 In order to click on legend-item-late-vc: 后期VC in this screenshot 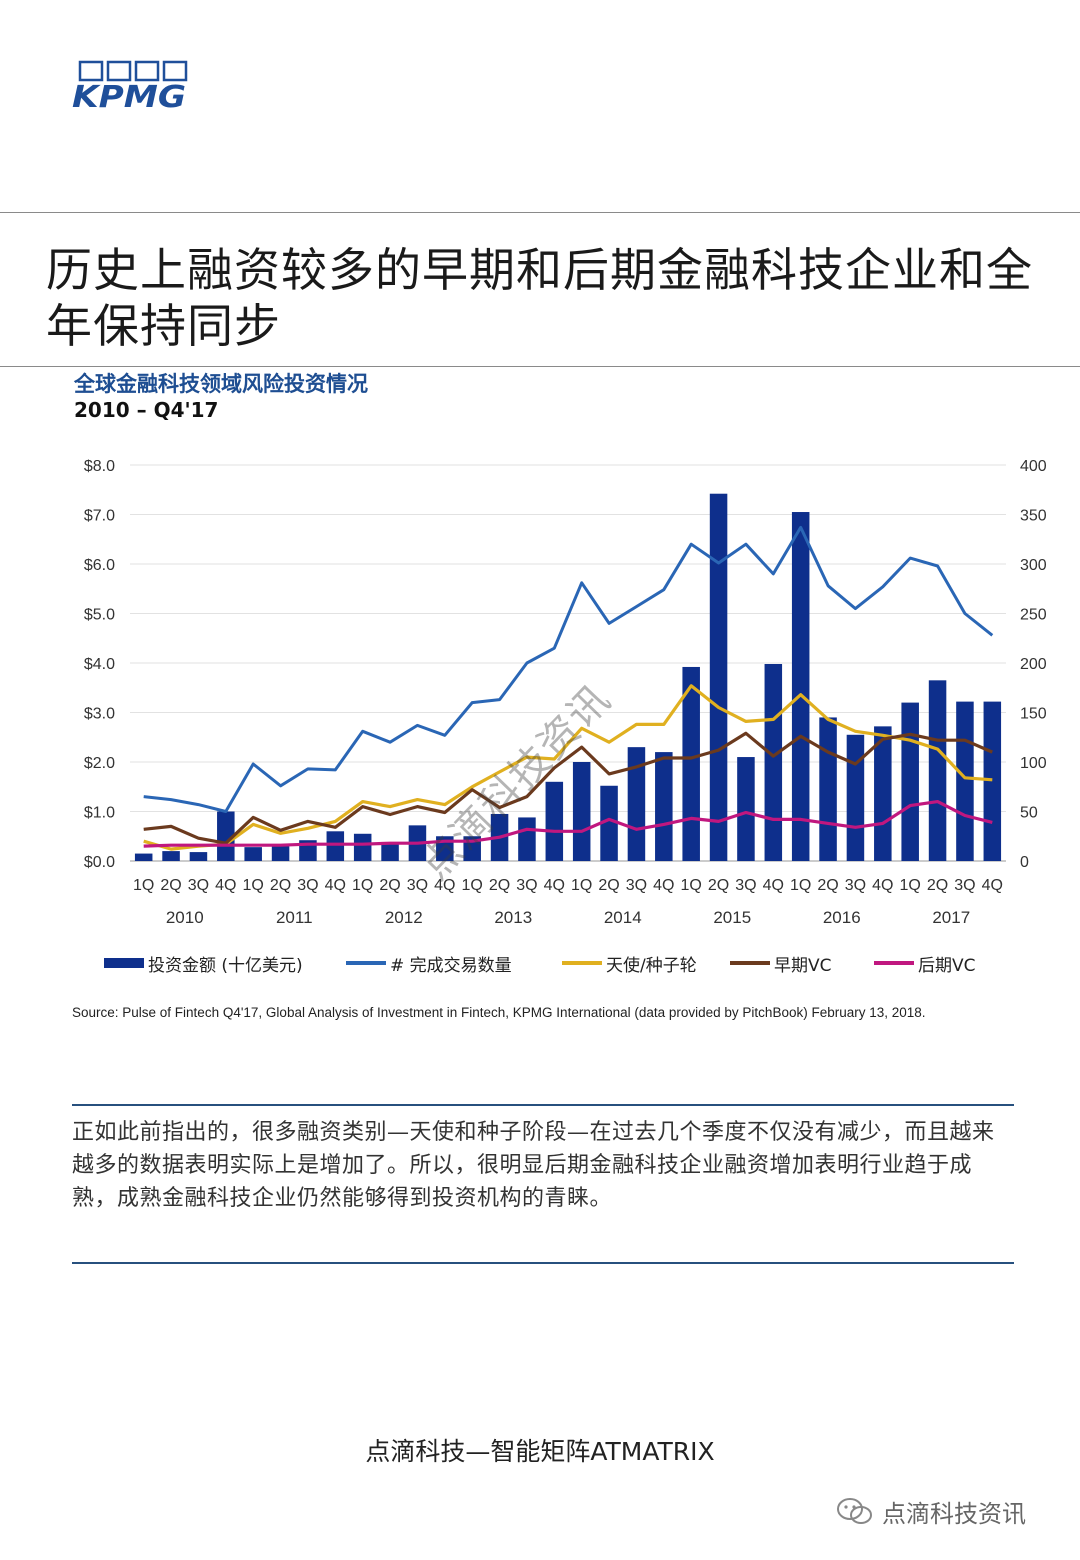, I will do `click(925, 963)`.